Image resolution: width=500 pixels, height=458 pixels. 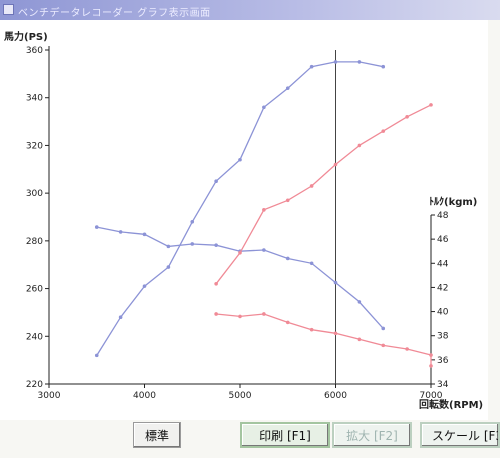 I want to click on y-left-tick-label: 260, so click(x=34, y=290).